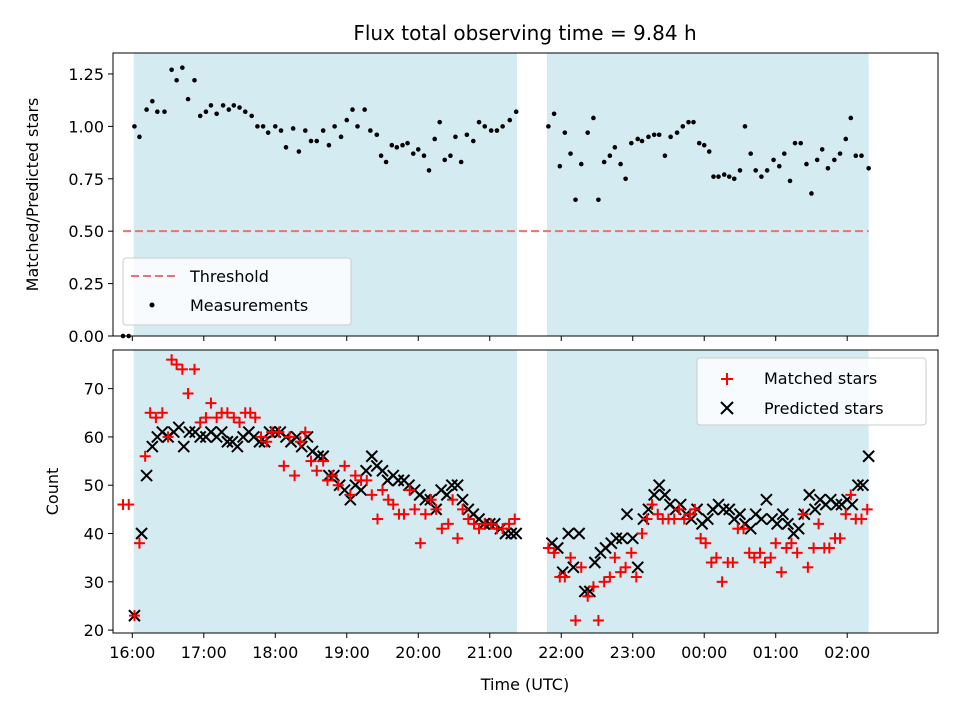  I want to click on x-tick-label: 22:00, so click(561, 652).